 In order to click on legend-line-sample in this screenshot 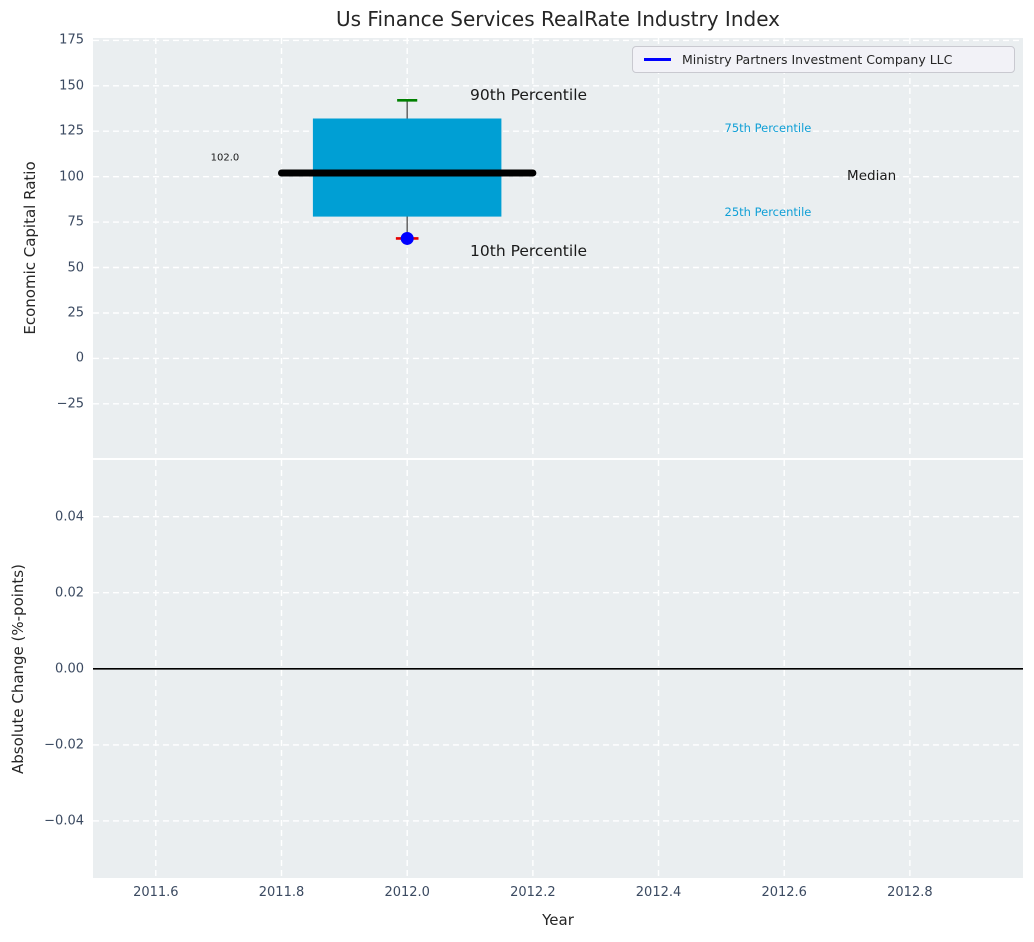, I will do `click(657, 59)`.